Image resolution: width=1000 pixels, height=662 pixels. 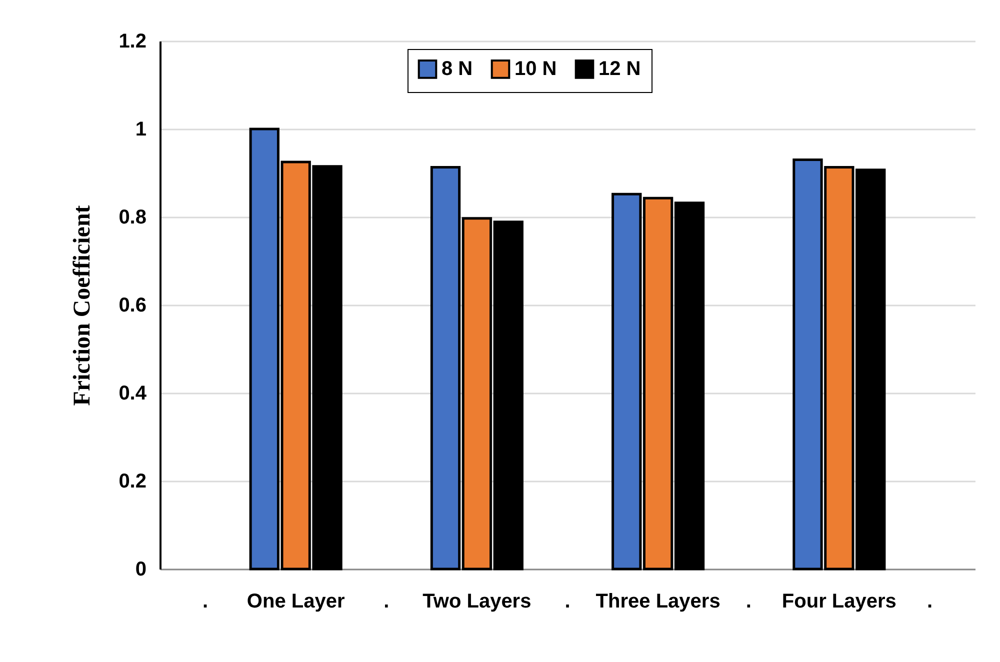 I want to click on legend-label: 12 N, so click(x=619, y=69).